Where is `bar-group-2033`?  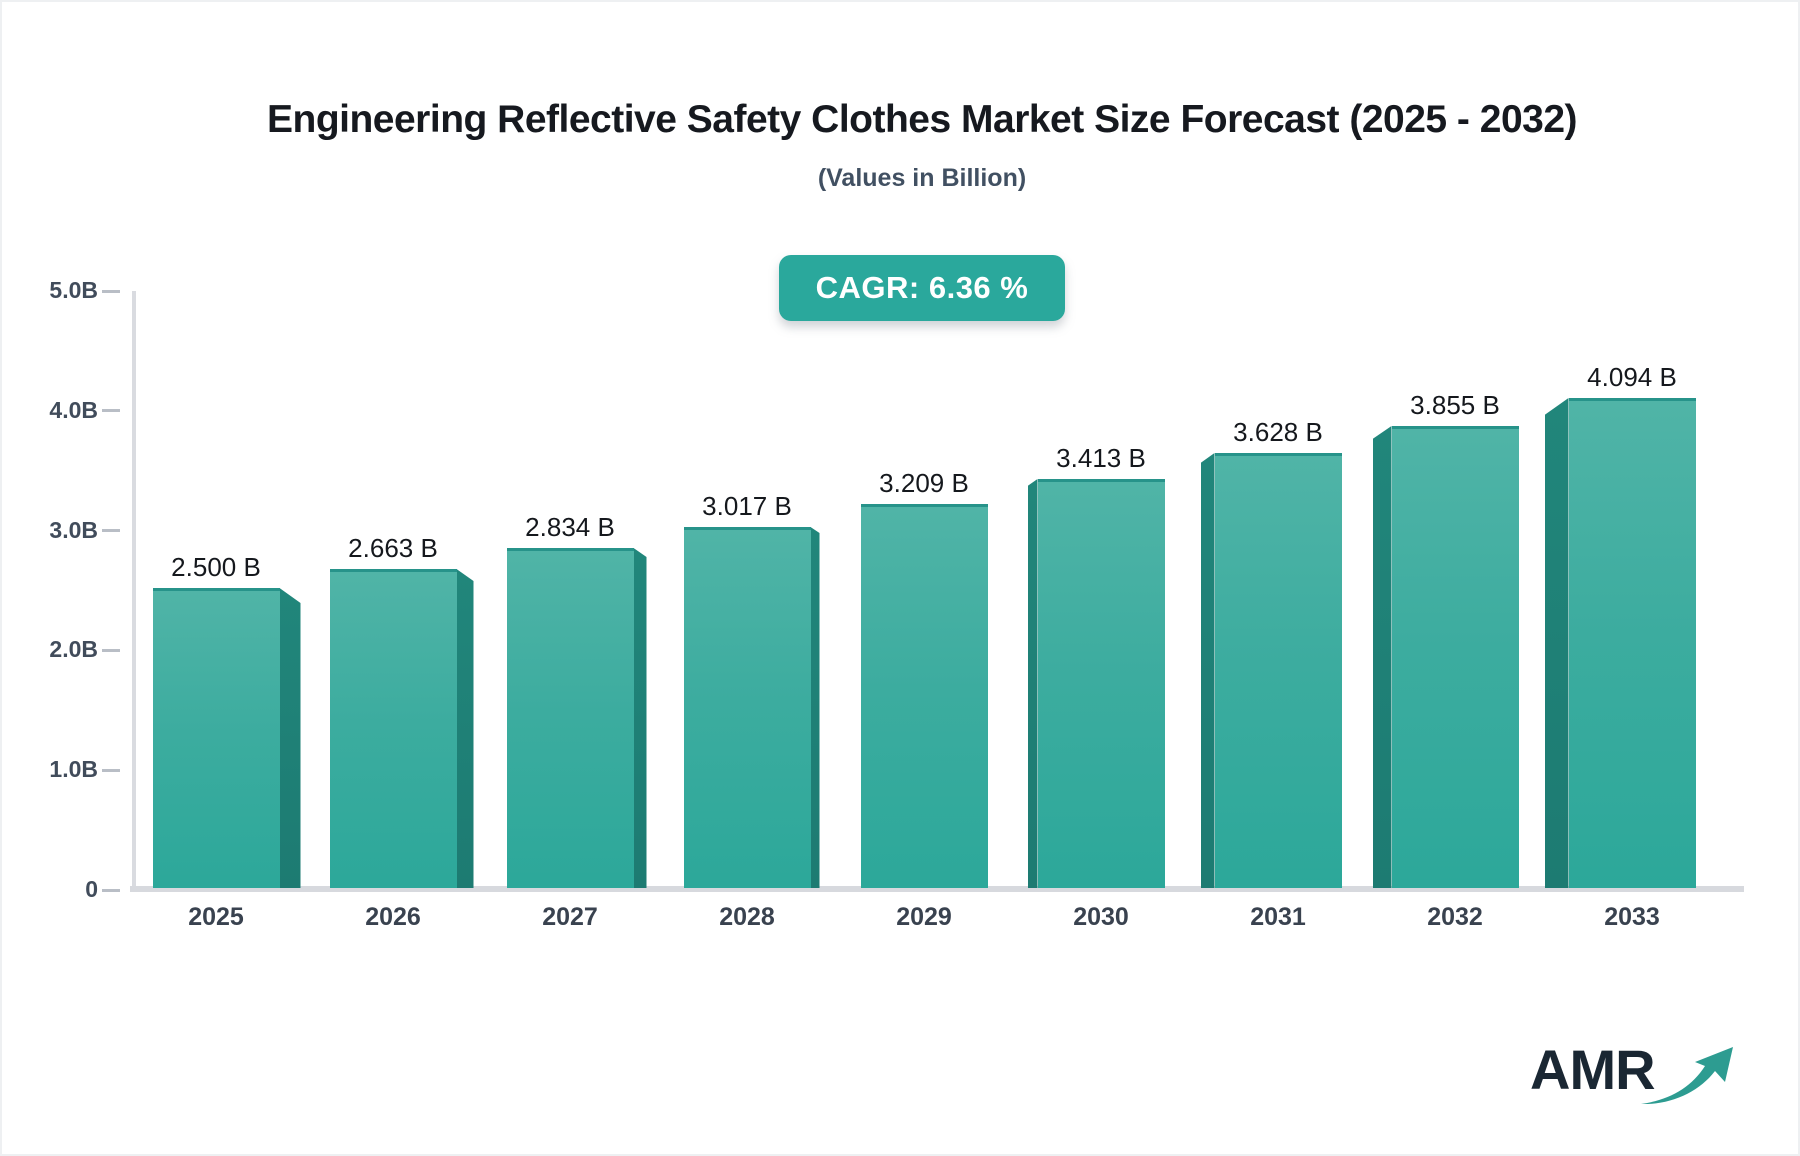
bar-group-2033 is located at coordinates (1620, 643).